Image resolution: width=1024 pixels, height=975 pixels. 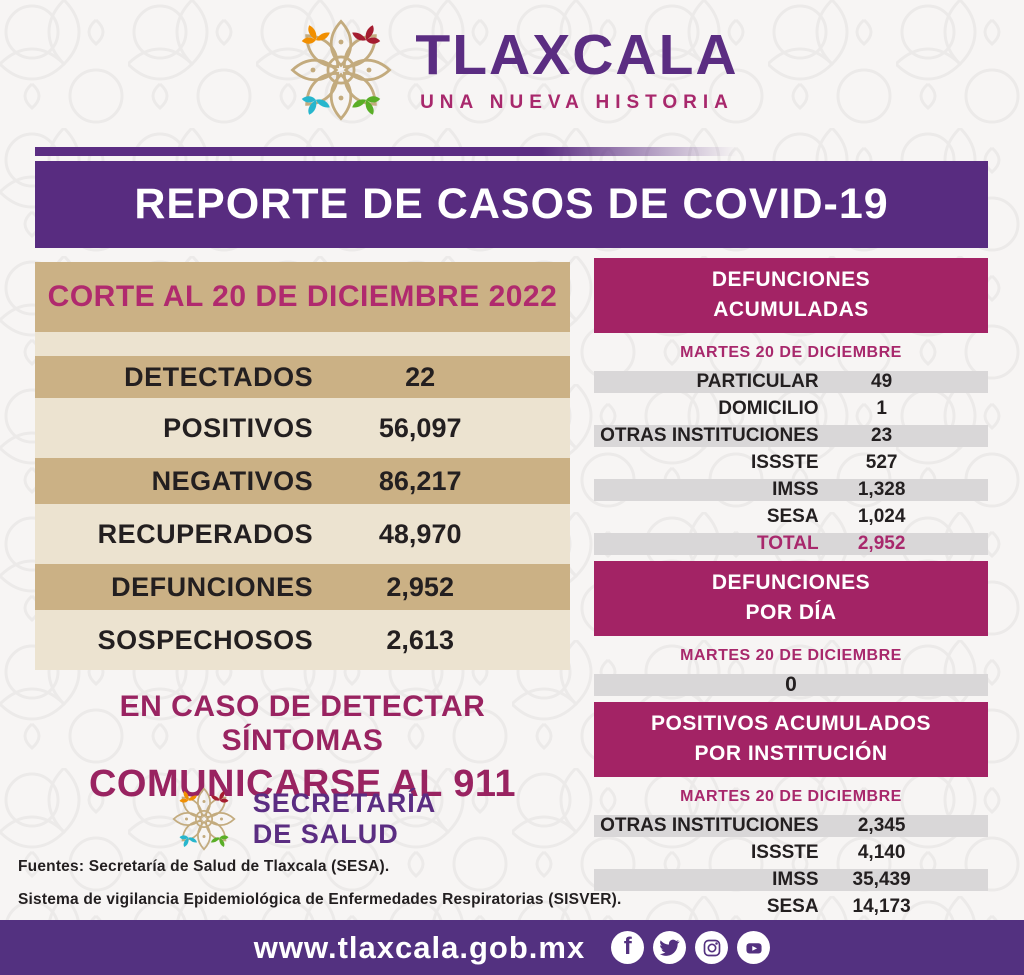 I want to click on secretaria-line2: DE SALUD, so click(x=325, y=834).